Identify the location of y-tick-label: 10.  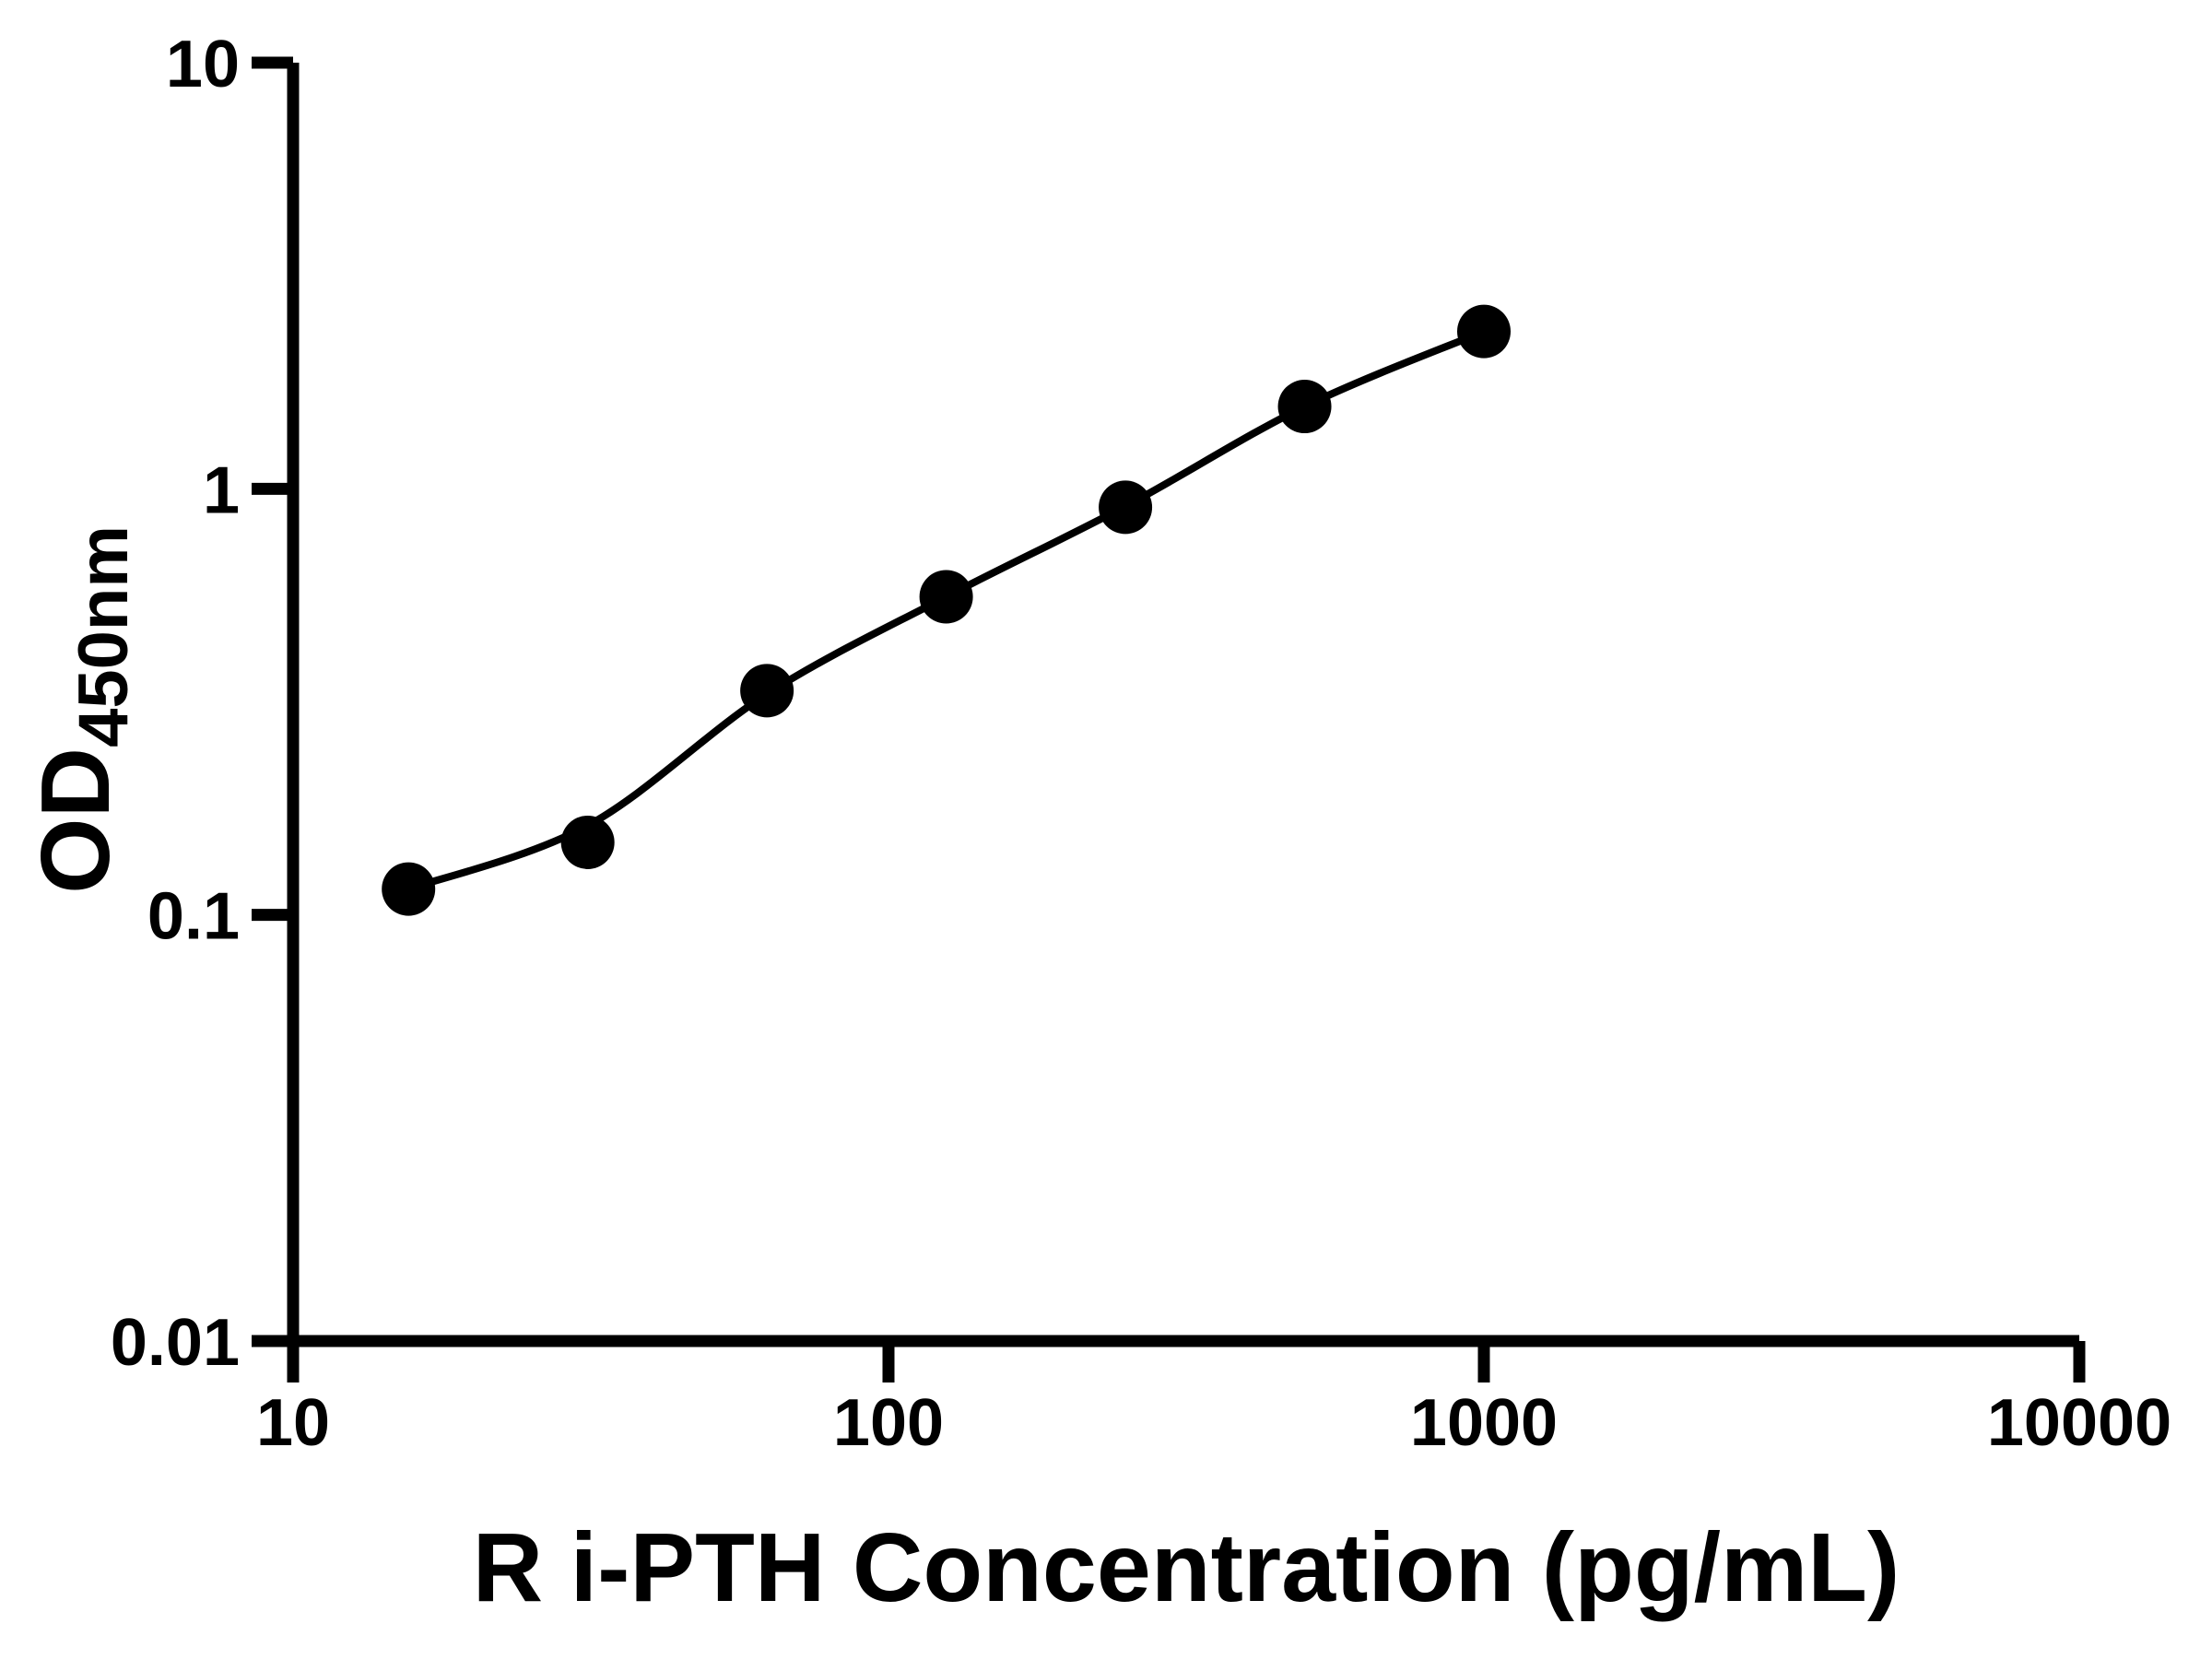
(203, 64).